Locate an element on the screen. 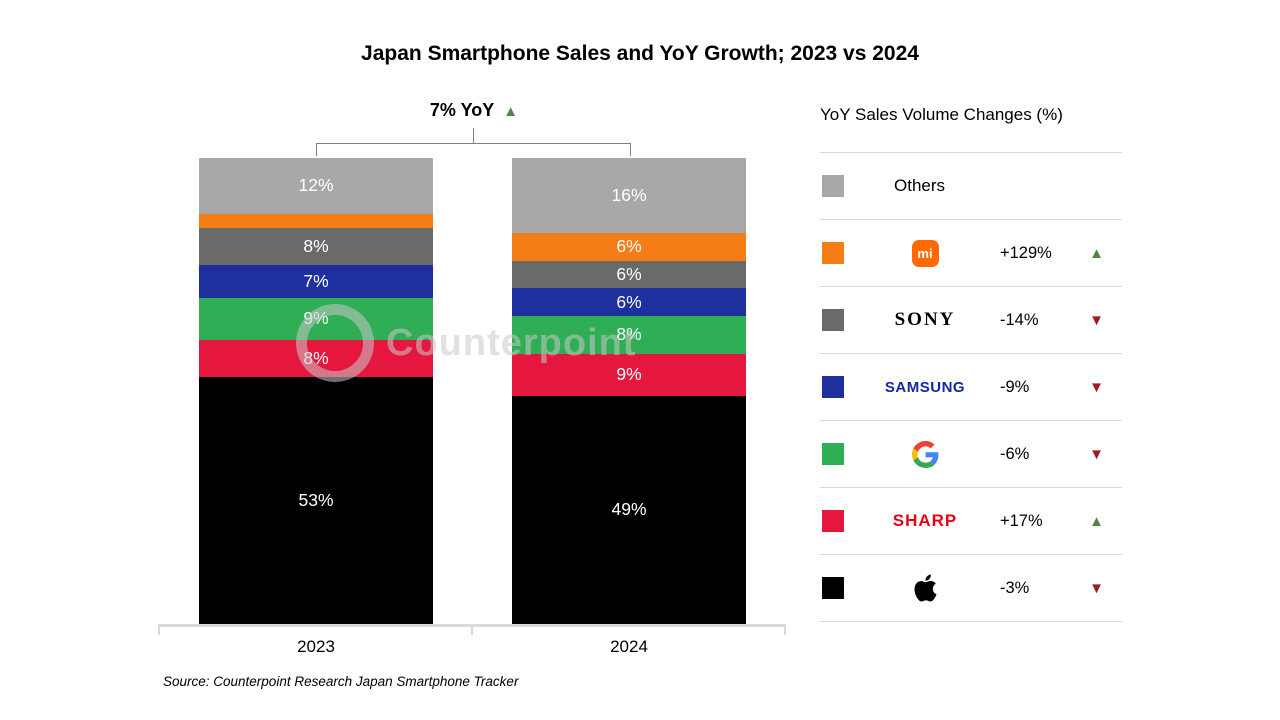 The width and height of the screenshot is (1280, 720). segment-google-2024: 8% is located at coordinates (629, 335).